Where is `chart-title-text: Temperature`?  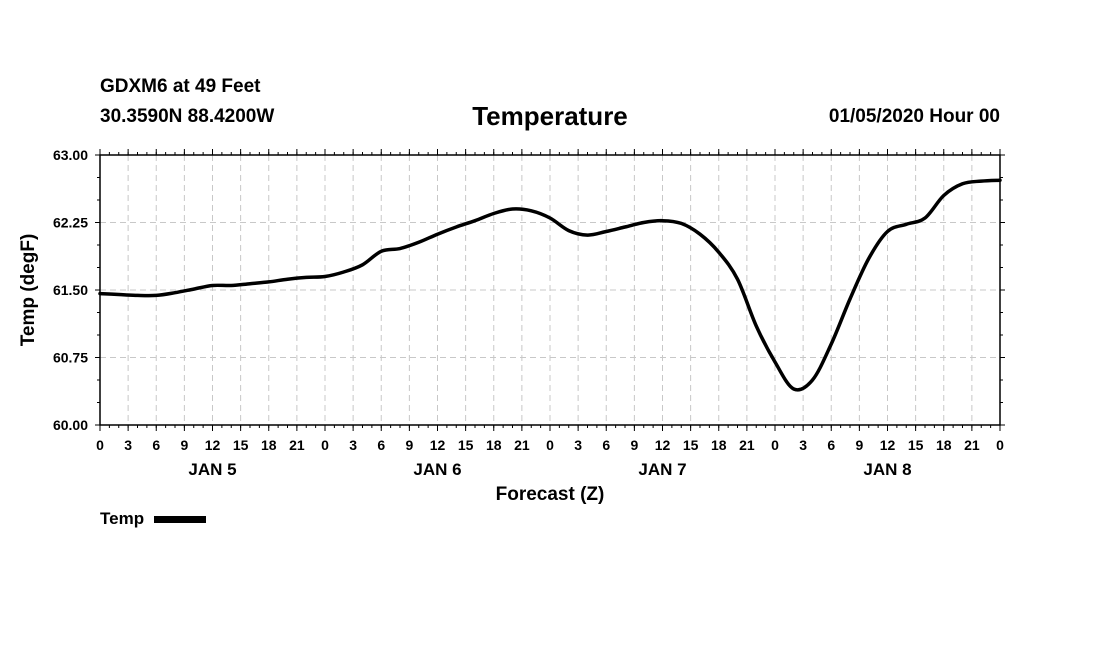 chart-title-text: Temperature is located at coordinates (550, 116).